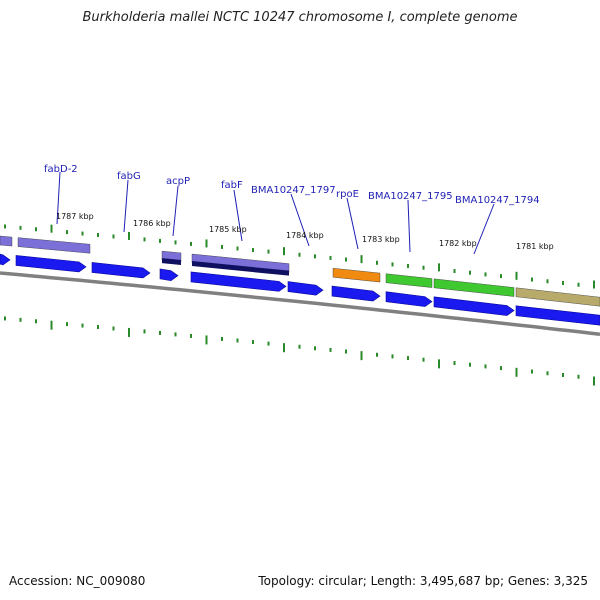 This screenshot has width=600, height=600. What do you see at coordinates (61, 169) in the screenshot?
I see `gene-label: fabD-2` at bounding box center [61, 169].